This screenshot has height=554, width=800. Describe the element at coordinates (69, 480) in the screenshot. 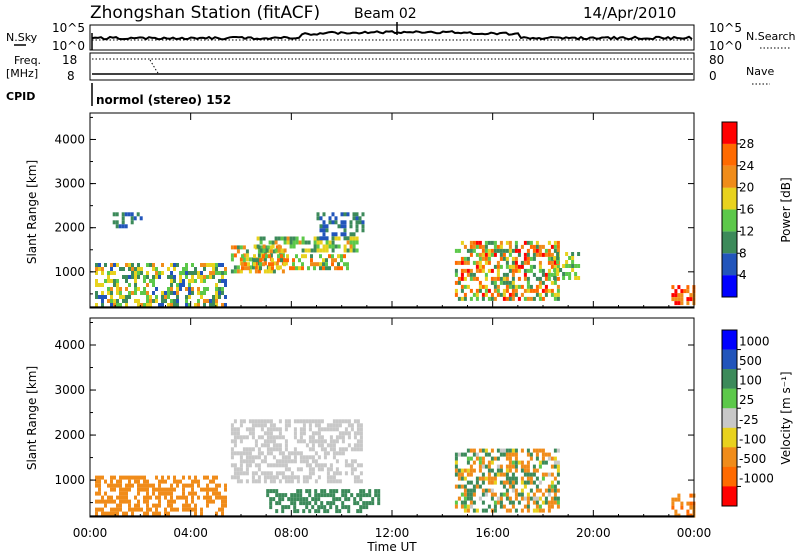

I see `velocity-y-tick-label: 1000` at that location.